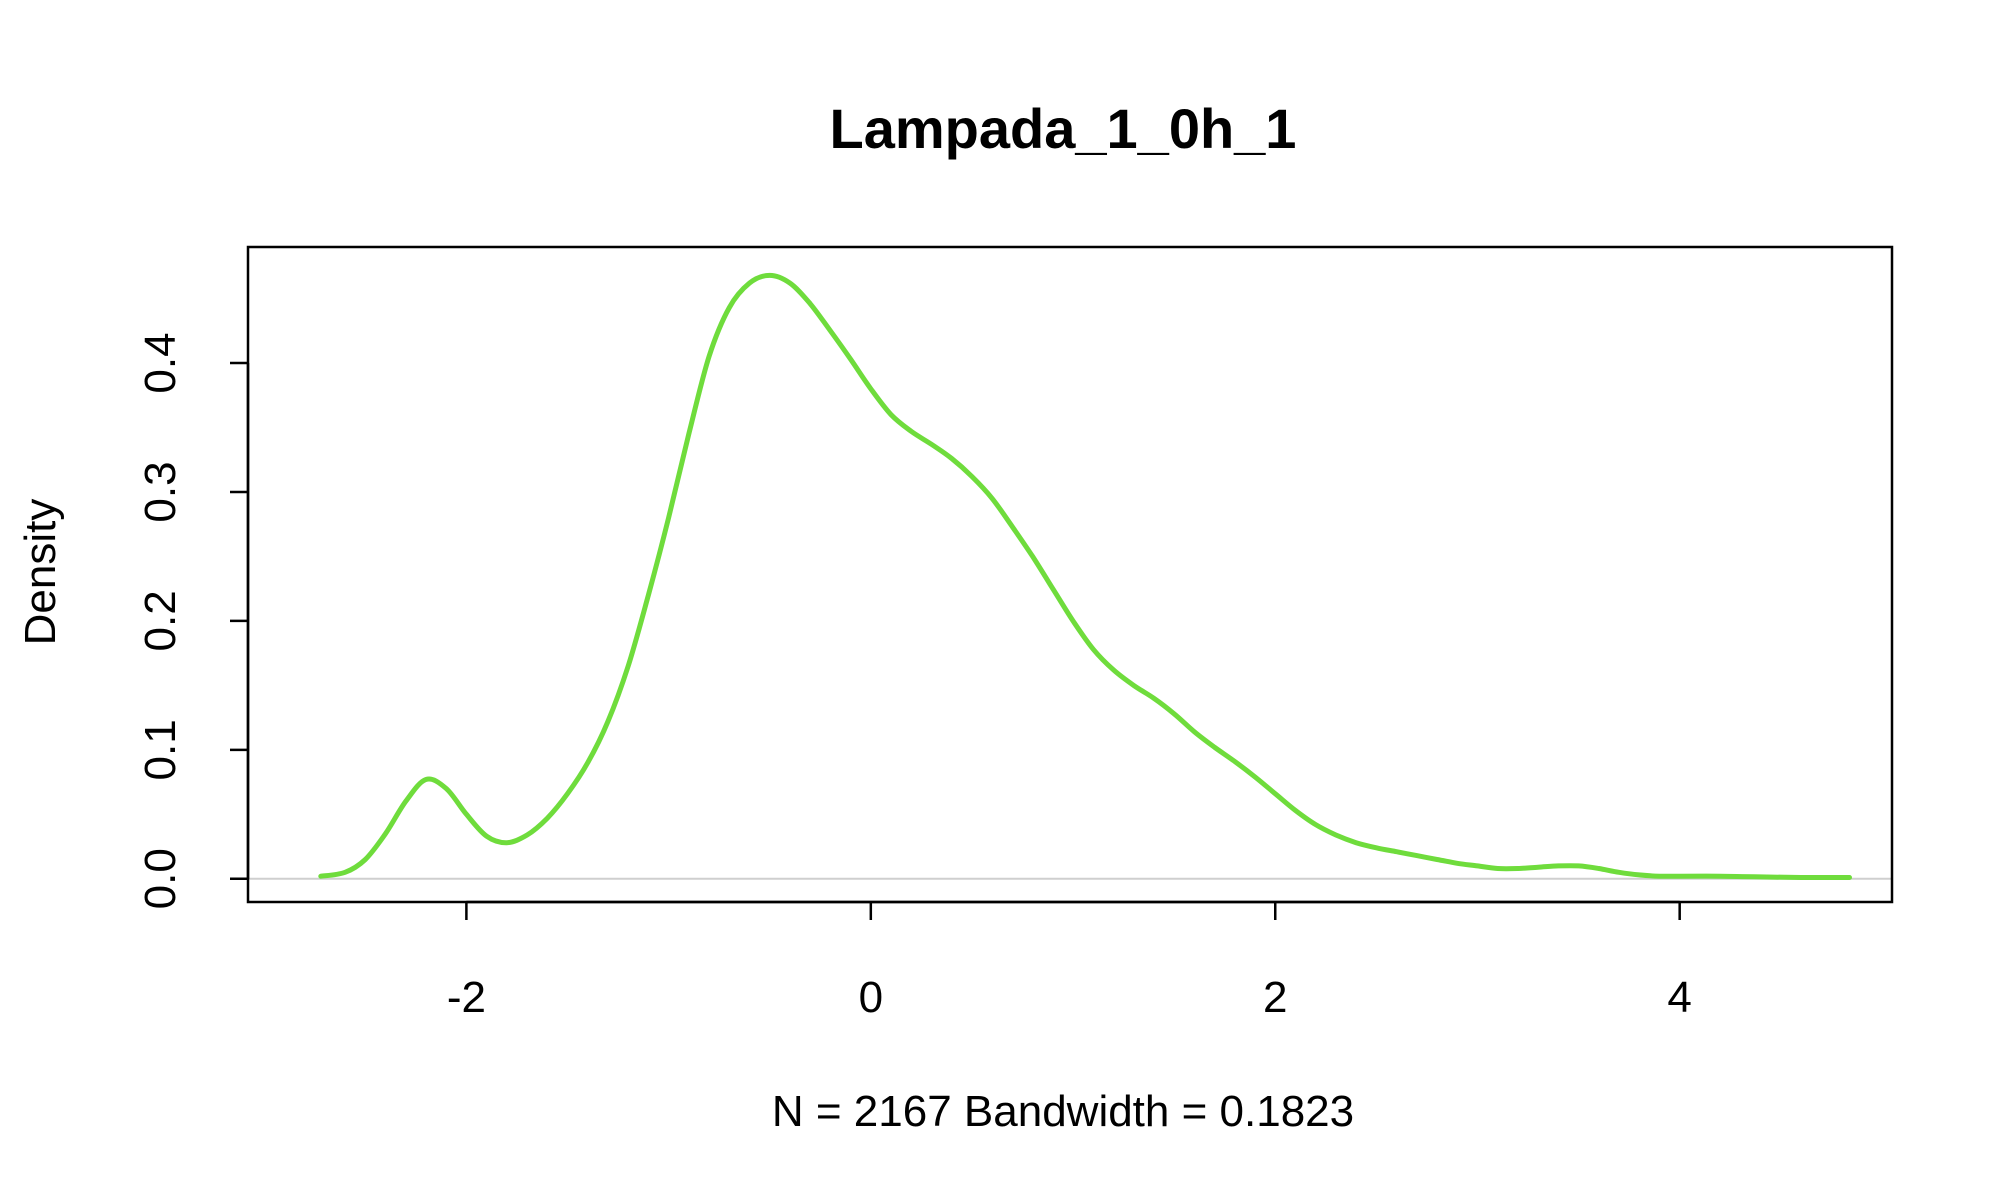  Describe the element at coordinates (40, 572) in the screenshot. I see `y-axis-label: Density` at that location.